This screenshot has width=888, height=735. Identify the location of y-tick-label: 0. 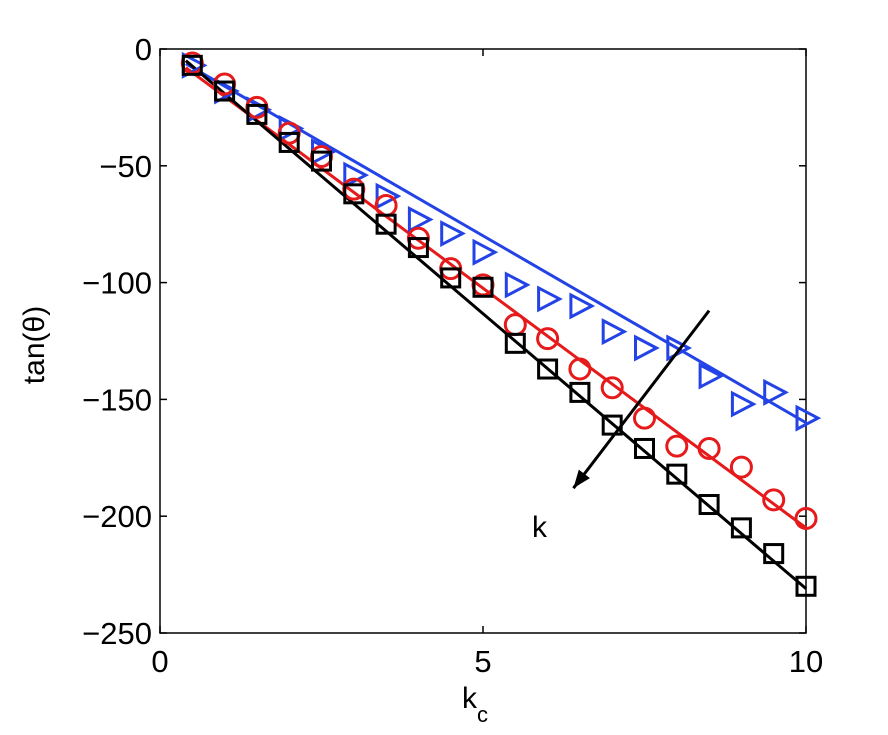
(143, 49).